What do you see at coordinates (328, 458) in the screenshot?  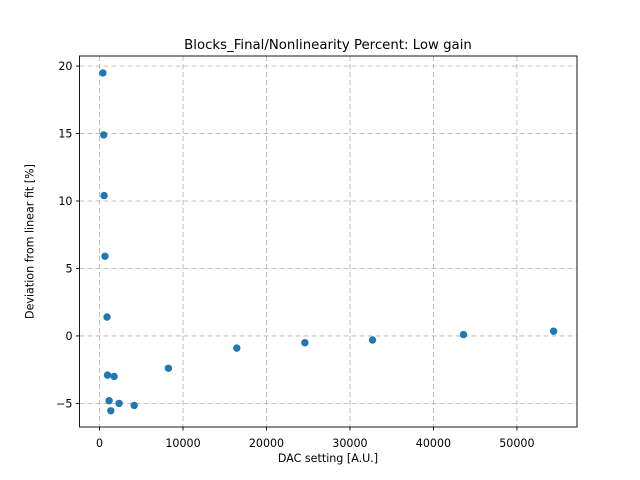 I see `x-axis-label: DAC setting [A.U.]` at bounding box center [328, 458].